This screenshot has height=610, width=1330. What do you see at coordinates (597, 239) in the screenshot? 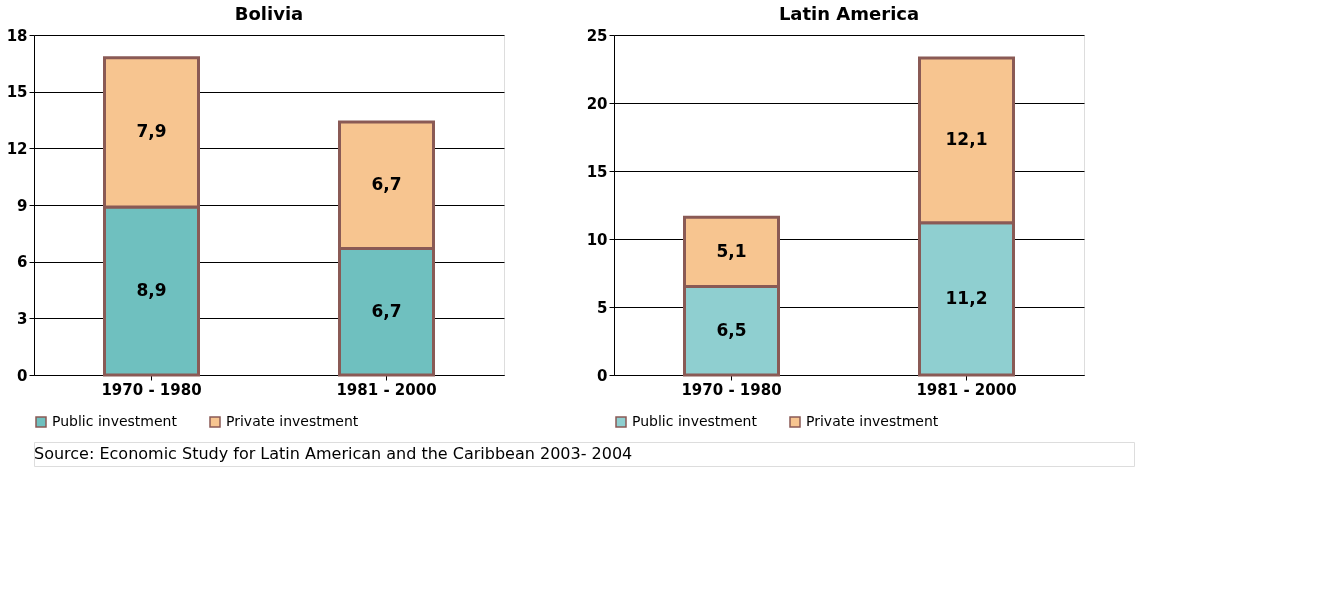
I see `y-tick-label: 10` at bounding box center [597, 239].